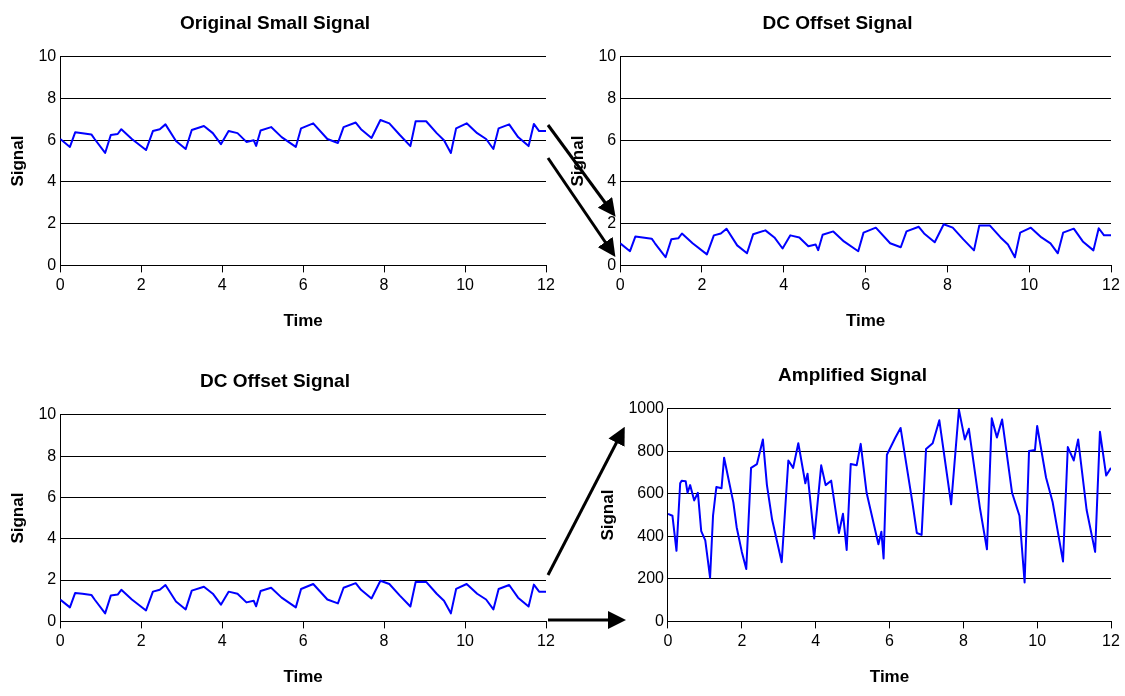 This screenshot has width=1125, height=696. Describe the element at coordinates (651, 450) in the screenshot. I see `y-tick-label: 800` at that location.